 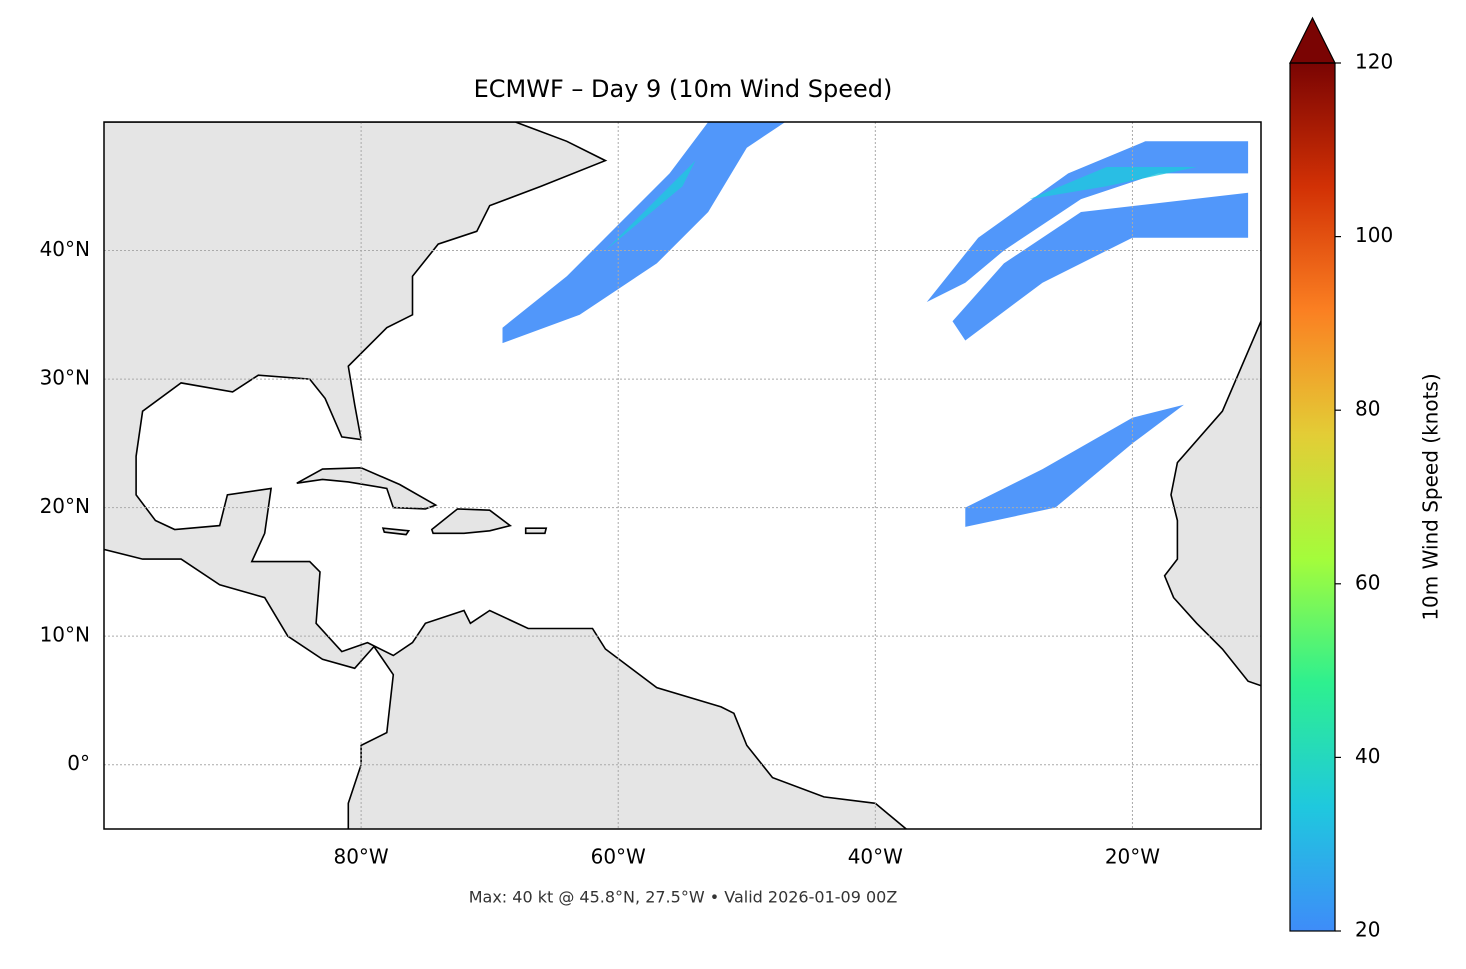 I want to click on colorbar-frame, so click(x=1312, y=497).